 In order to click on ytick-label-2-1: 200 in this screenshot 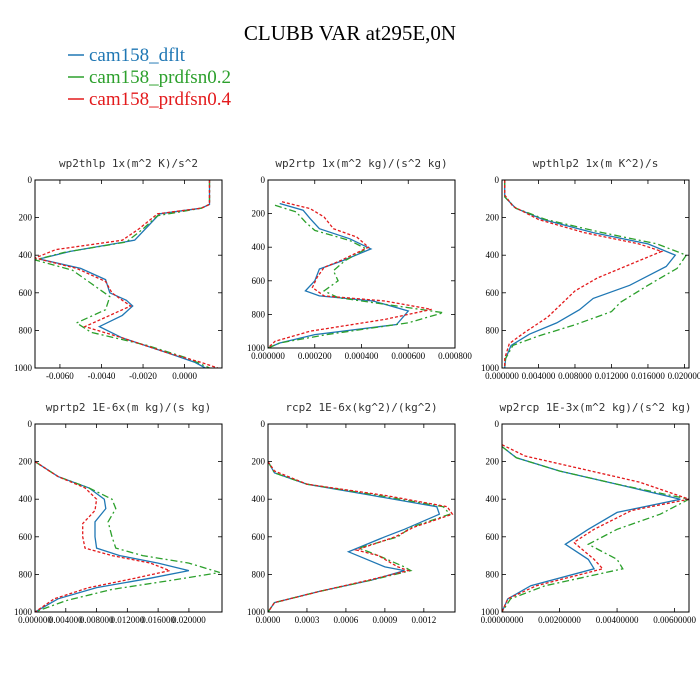, I will do `click(493, 218)`.